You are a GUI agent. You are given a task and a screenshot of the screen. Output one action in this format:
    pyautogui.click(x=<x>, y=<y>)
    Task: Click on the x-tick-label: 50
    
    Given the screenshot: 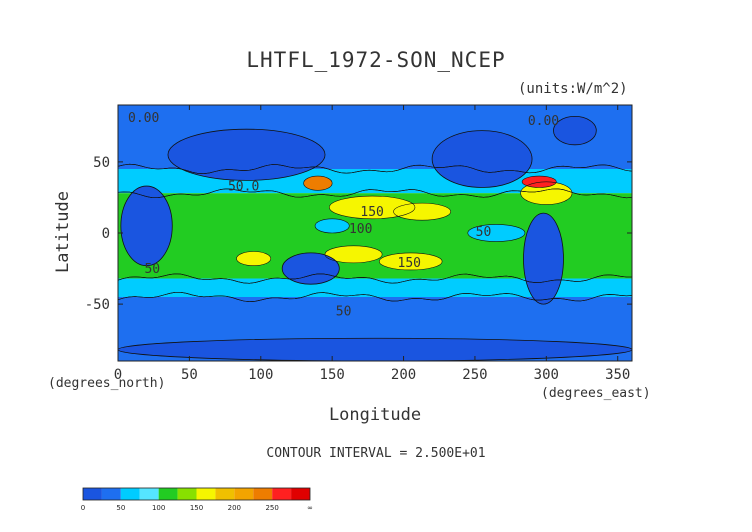 What is the action you would take?
    pyautogui.click(x=189, y=375)
    